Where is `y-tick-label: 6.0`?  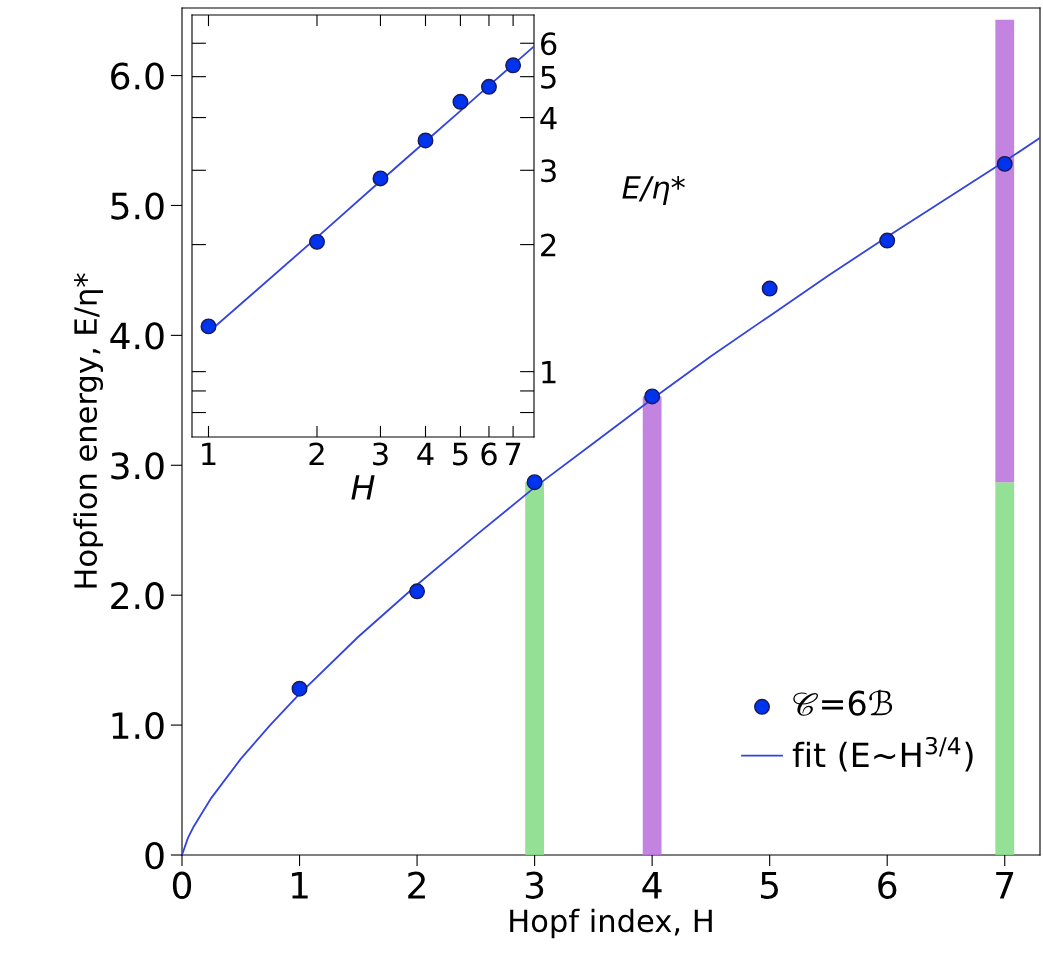 y-tick-label: 6.0 is located at coordinates (137, 76).